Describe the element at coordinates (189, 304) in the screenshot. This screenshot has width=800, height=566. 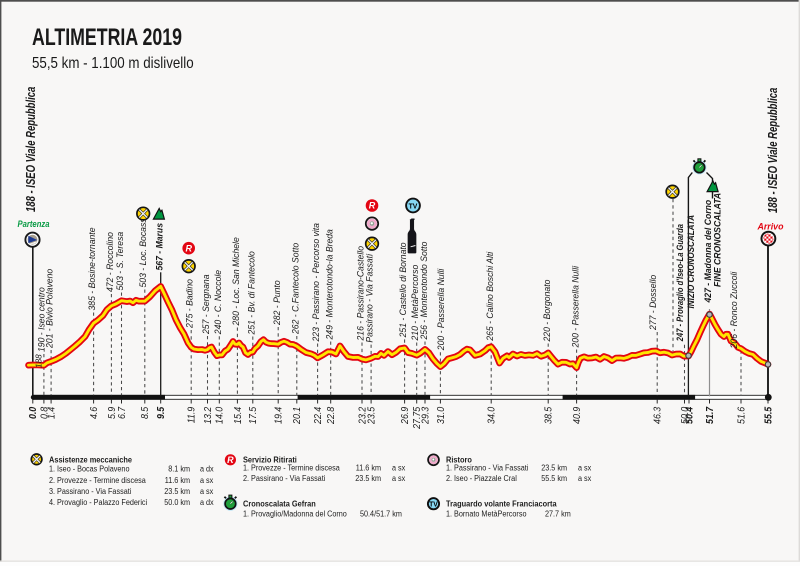
I see `svg-text: 275 - Badino` at that location.